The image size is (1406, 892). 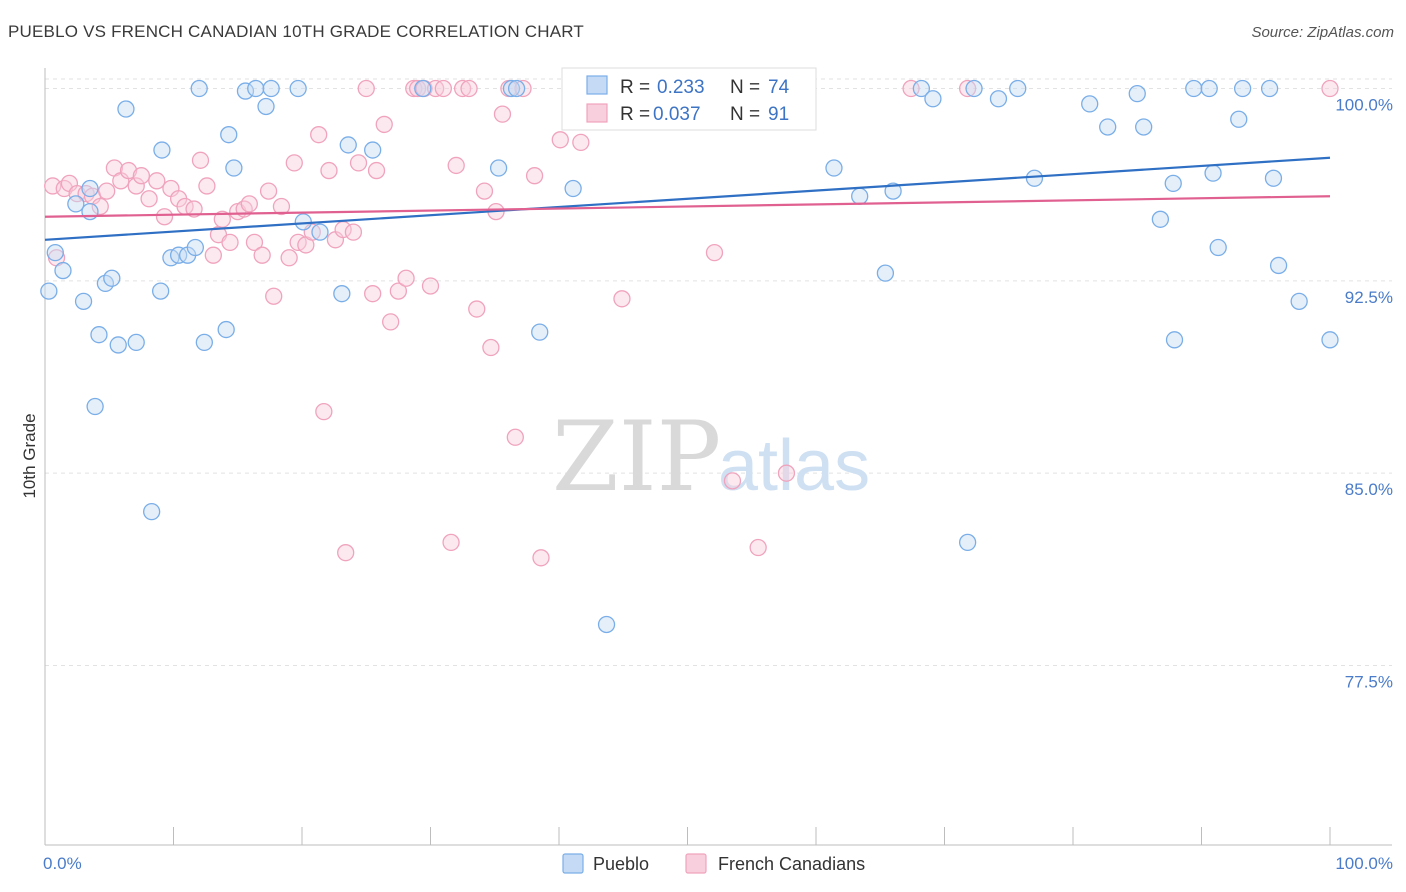 What do you see at coordinates (635, 114) in the screenshot?
I see `legend-r-label-french-canadians: R =` at bounding box center [635, 114].